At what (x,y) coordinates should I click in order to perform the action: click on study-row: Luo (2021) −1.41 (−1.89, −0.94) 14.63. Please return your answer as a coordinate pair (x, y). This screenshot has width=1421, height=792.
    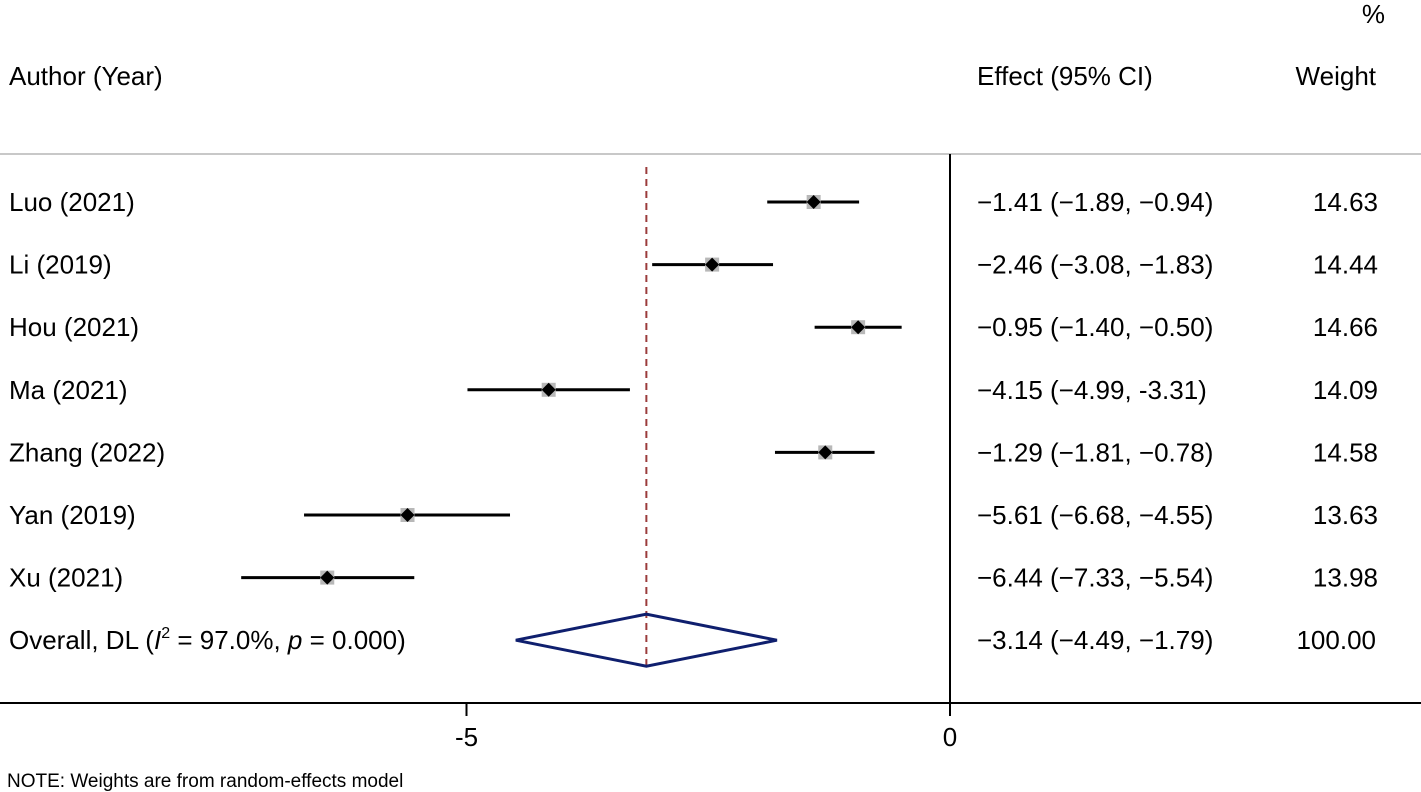
    Looking at the image, I should click on (693, 202).